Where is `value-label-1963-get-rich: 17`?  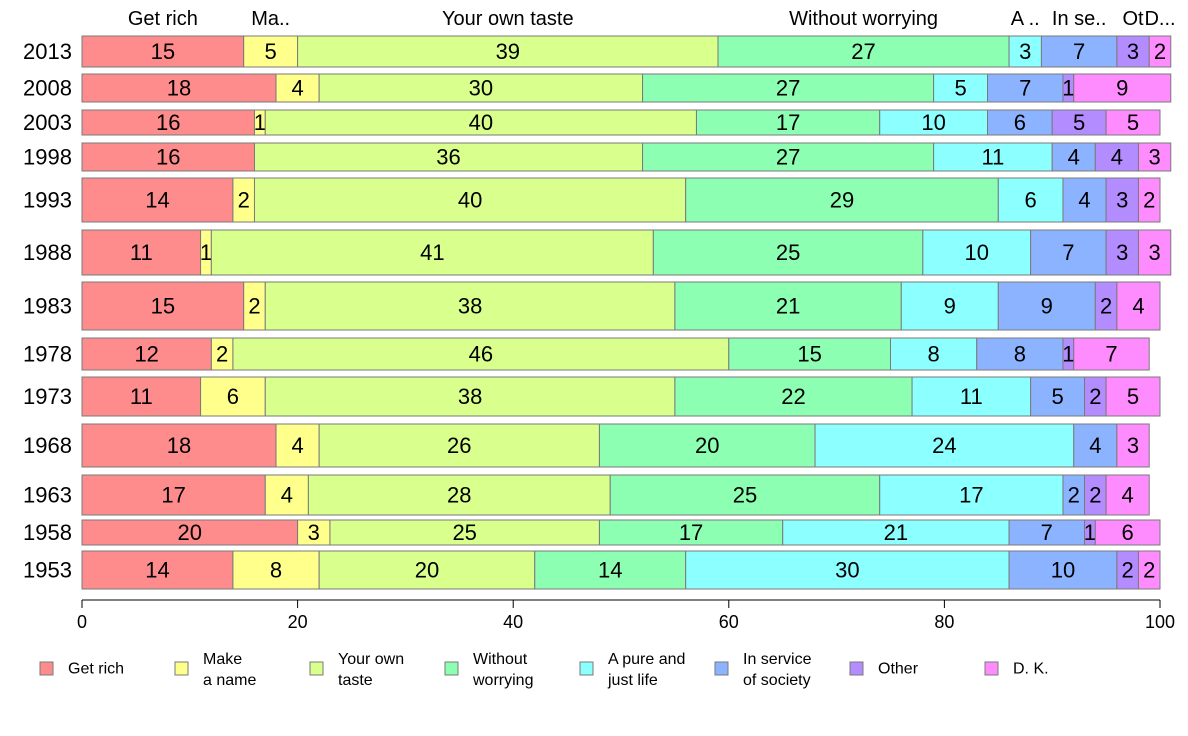
value-label-1963-get-rich: 17 is located at coordinates (173, 495).